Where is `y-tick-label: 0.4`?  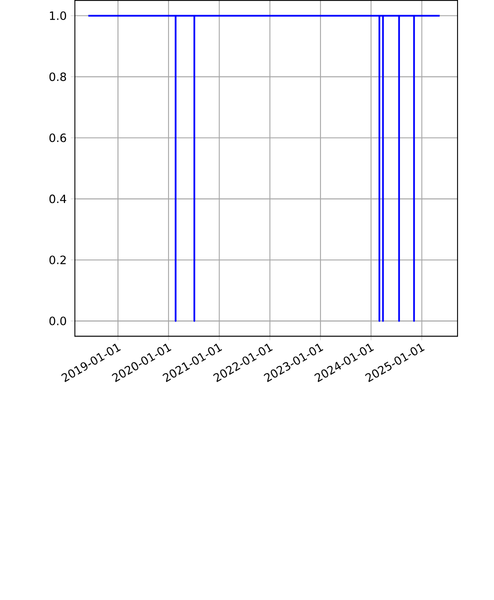
y-tick-label: 0.4 is located at coordinates (58, 199).